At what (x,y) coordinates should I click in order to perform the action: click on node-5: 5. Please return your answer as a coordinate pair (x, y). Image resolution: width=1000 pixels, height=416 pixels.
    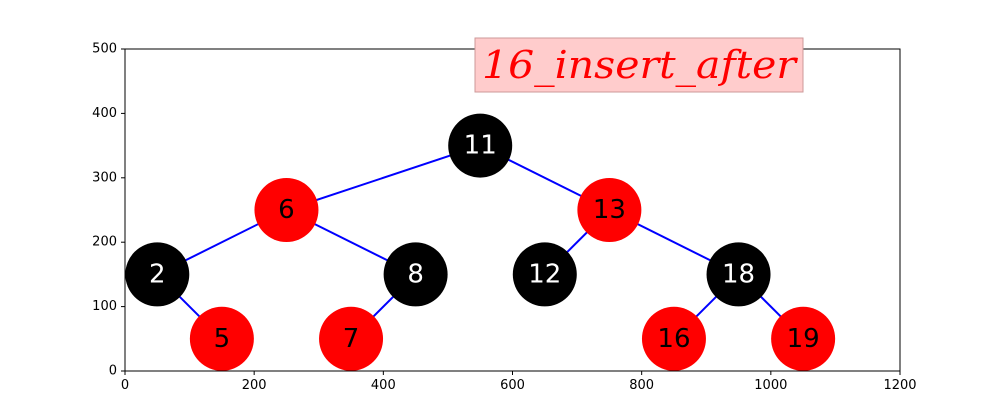
    Looking at the image, I should click on (221, 338).